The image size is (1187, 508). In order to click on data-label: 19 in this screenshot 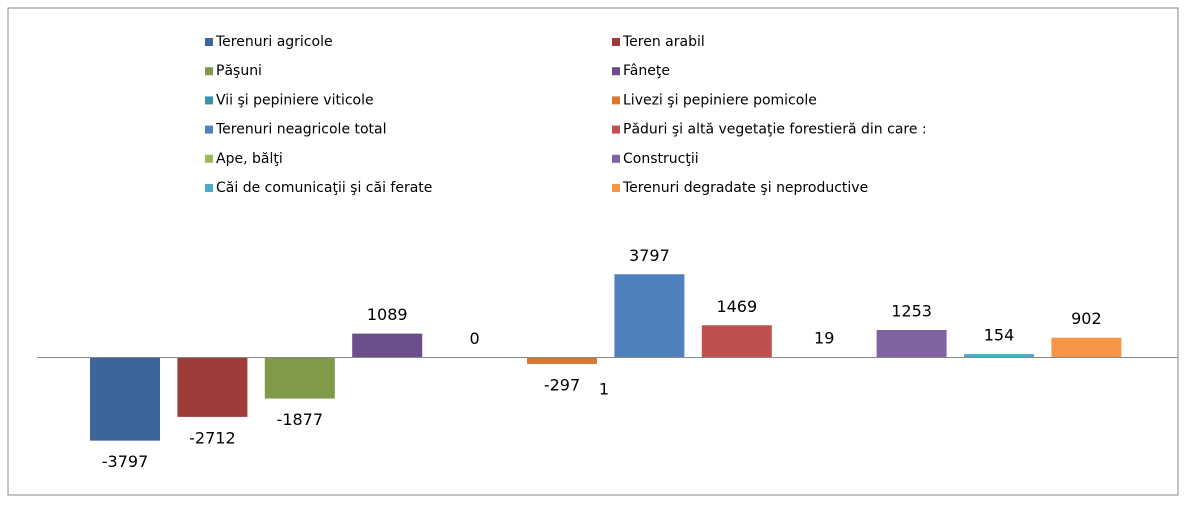, I will do `click(824, 338)`.